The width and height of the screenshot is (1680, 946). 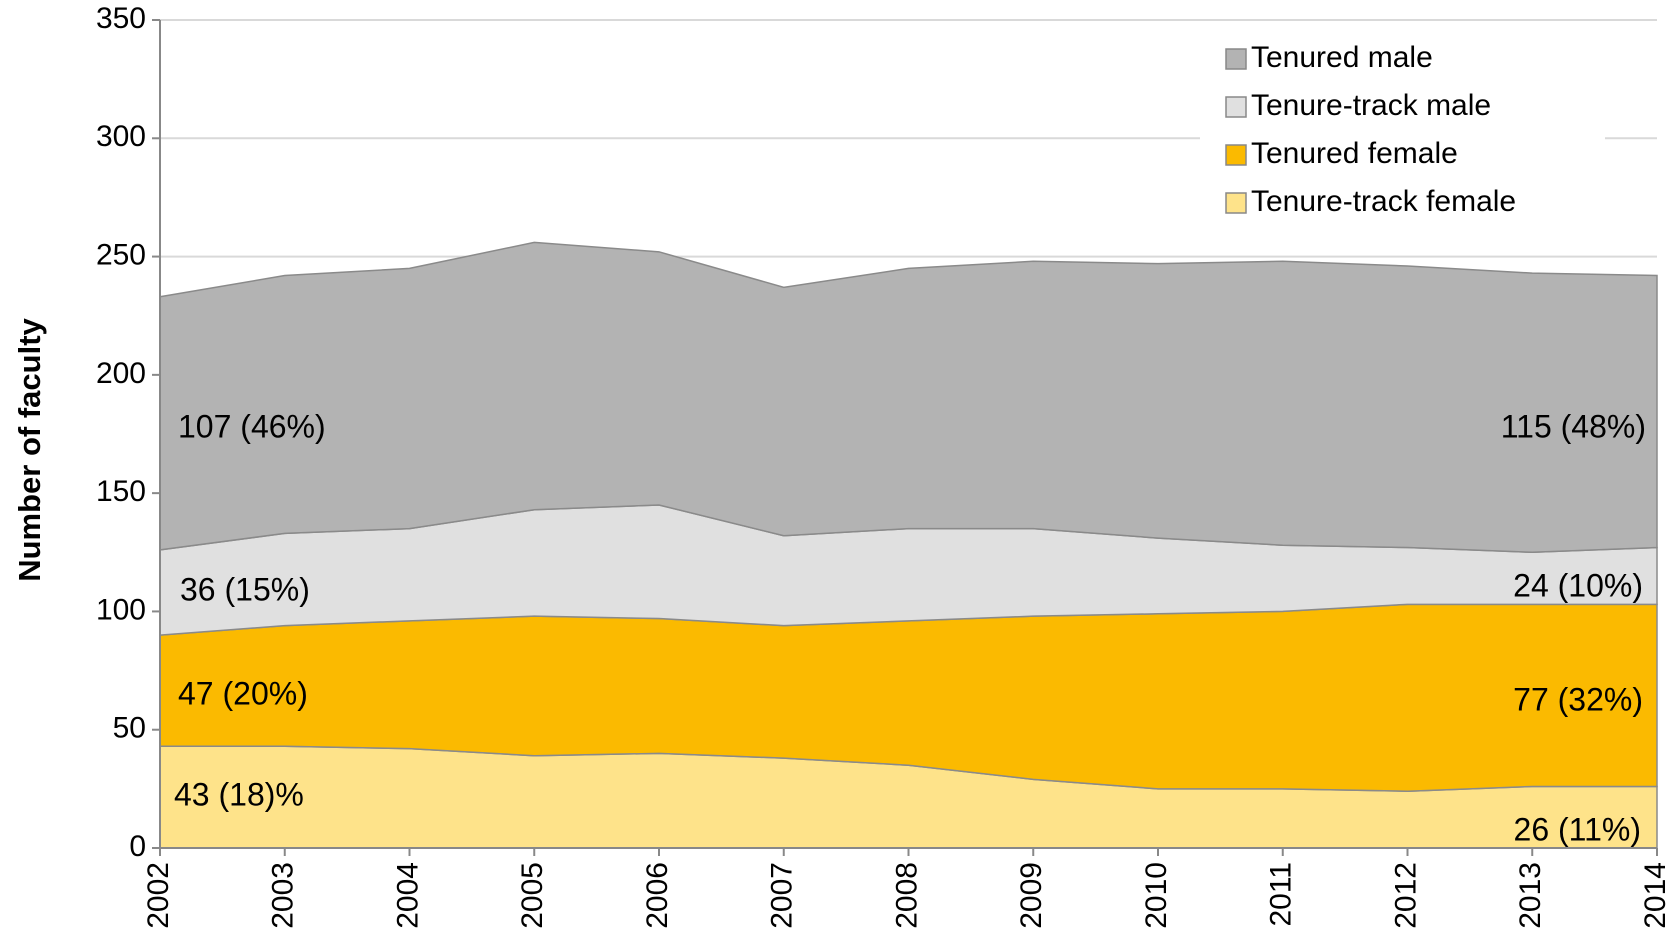 I want to click on annotation: 107 (46%), so click(x=252, y=426).